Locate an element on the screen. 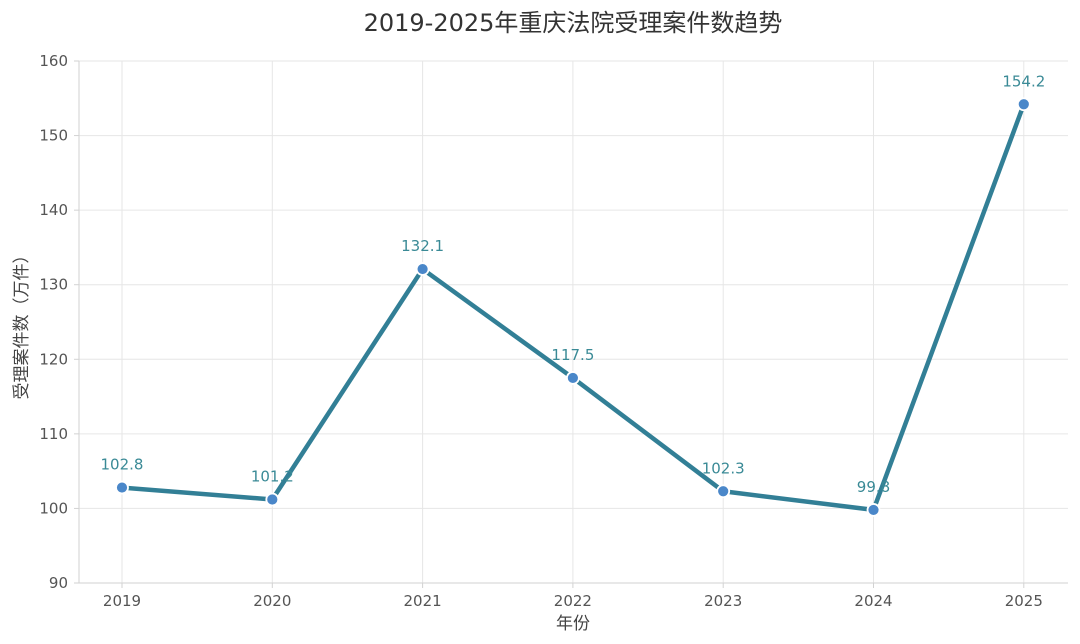  data-point-2020 is located at coordinates (272, 499).